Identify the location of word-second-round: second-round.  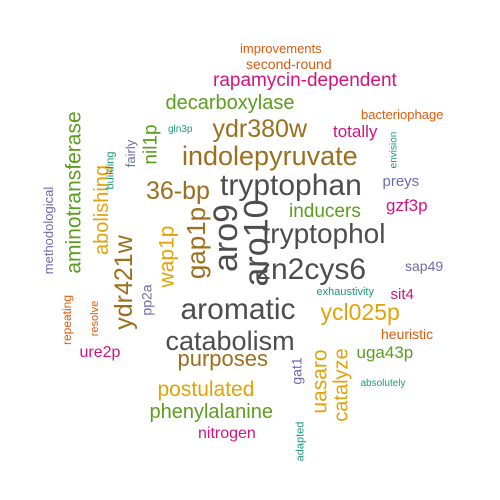
(289, 64).